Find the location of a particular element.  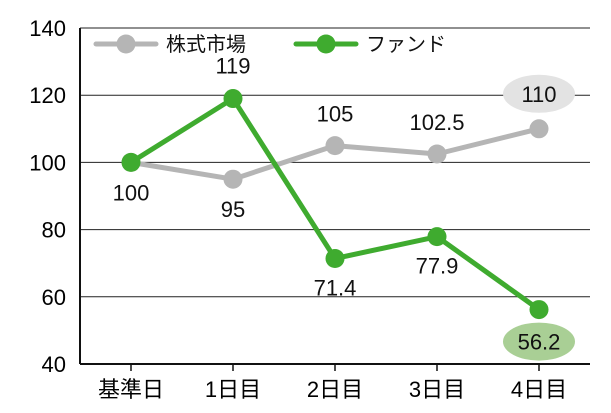

legend-label: ファンド is located at coordinates (406, 44).